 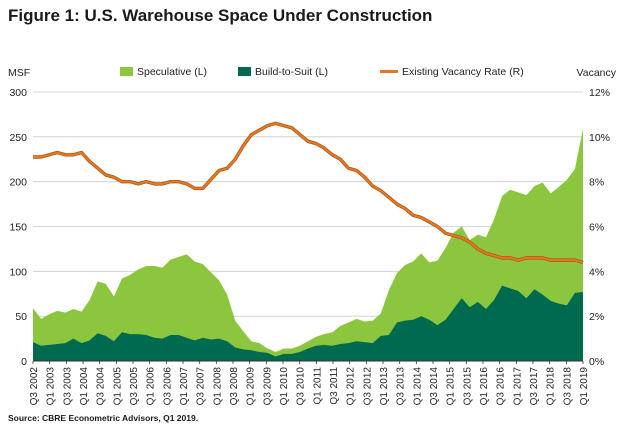 What do you see at coordinates (117, 386) in the screenshot?
I see `x-tick-label: Q1 2005` at bounding box center [117, 386].